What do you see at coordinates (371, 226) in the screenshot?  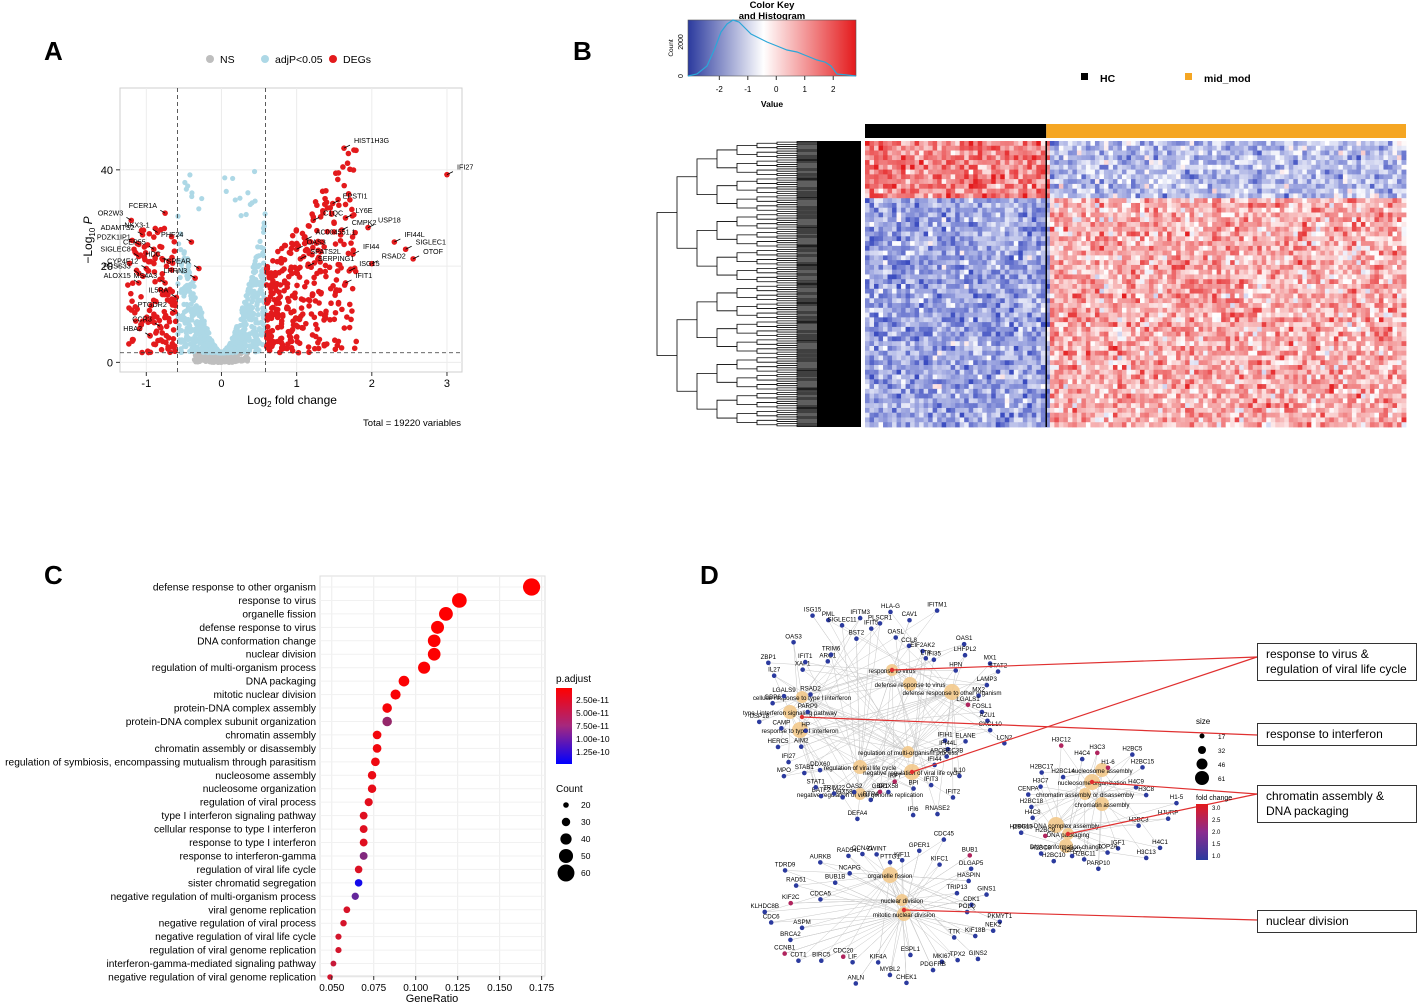 I see `volcano-label-leader` at bounding box center [371, 226].